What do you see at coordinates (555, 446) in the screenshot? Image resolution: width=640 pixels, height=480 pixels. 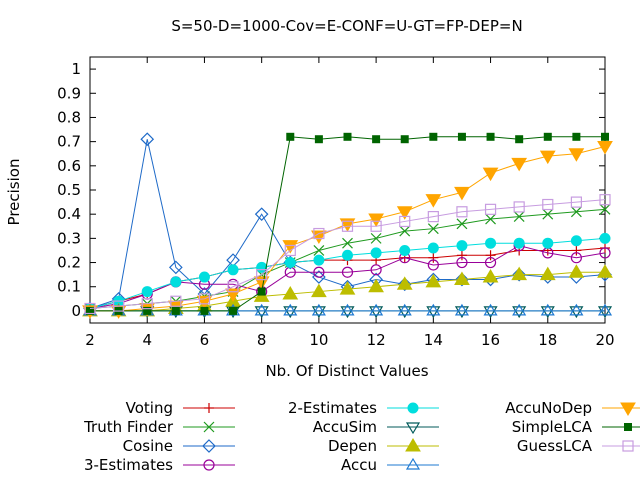 I see `legend-label: GuessLCA` at bounding box center [555, 446].